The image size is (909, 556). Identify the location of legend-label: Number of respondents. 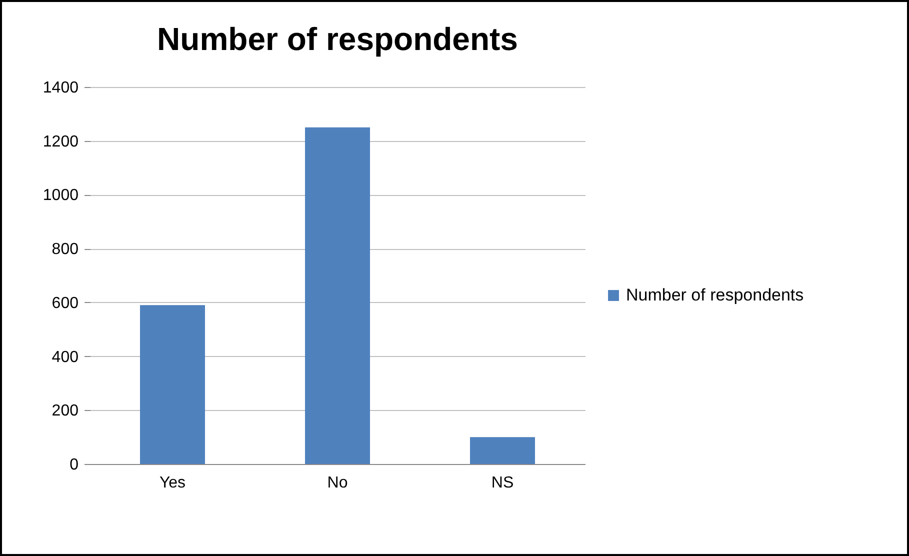
(715, 295).